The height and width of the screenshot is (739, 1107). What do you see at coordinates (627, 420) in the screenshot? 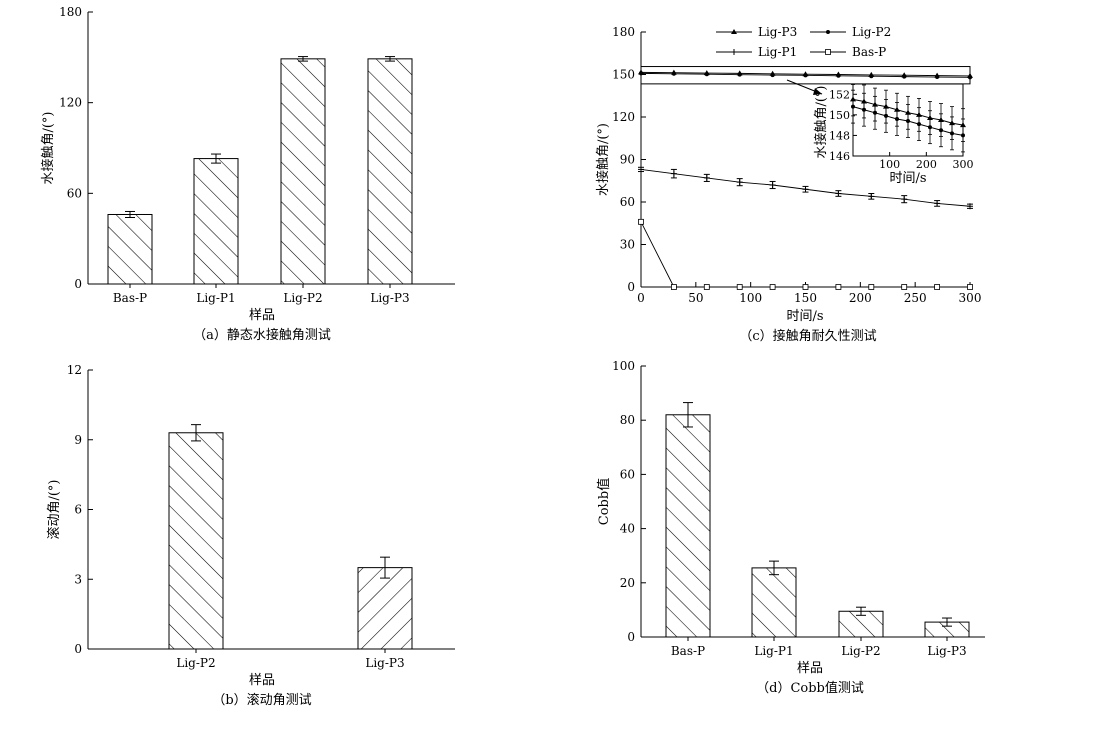
I see `y-tick-label: 80` at bounding box center [627, 420].